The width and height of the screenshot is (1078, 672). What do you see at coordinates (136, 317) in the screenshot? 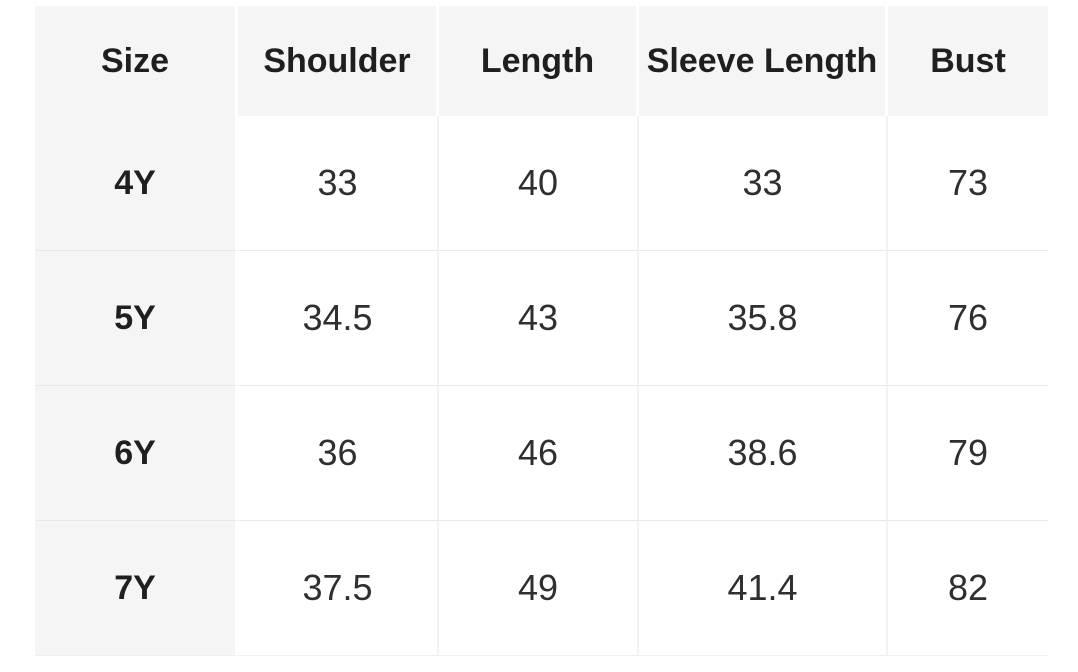
I see `row-label-5y: 5Y` at bounding box center [136, 317].